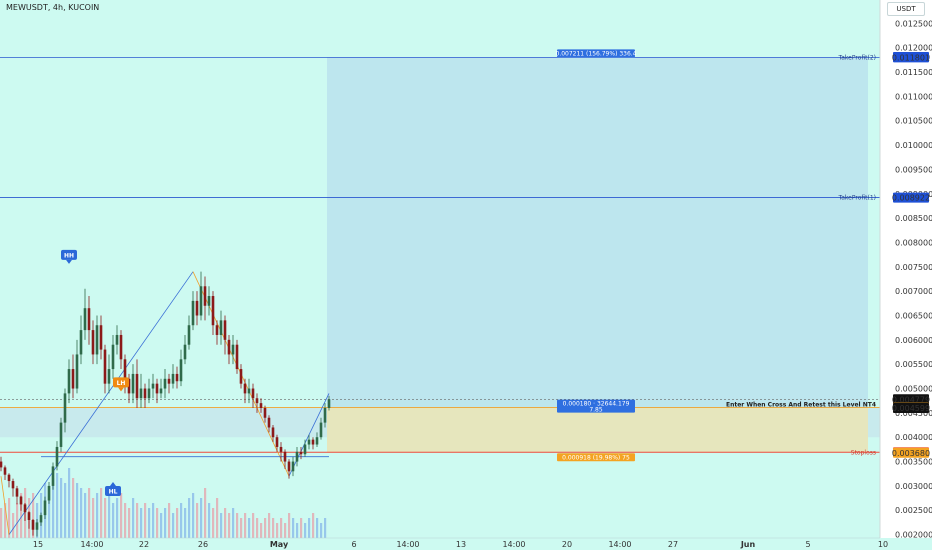  What do you see at coordinates (121, 383) in the screenshot?
I see `marker-label: LH` at bounding box center [121, 383].